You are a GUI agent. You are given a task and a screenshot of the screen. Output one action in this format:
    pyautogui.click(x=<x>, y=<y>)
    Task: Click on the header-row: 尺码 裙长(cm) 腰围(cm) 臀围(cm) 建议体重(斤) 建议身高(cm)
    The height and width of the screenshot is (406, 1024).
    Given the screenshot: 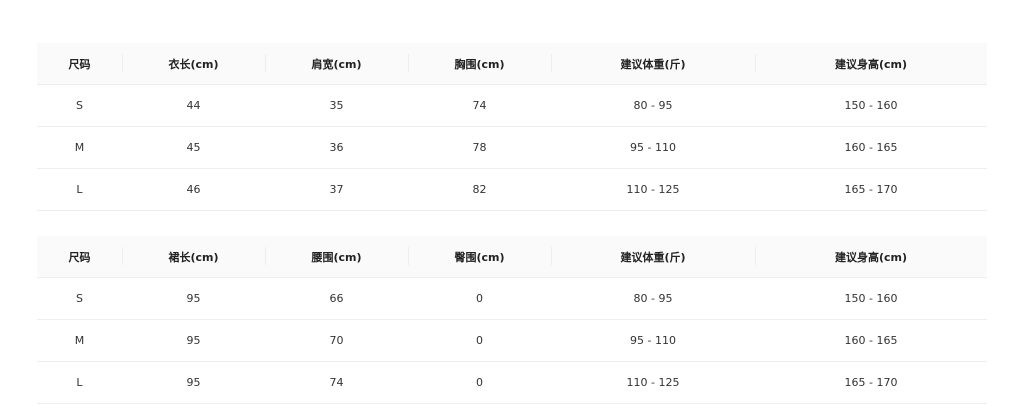 What is the action you would take?
    pyautogui.click(x=512, y=257)
    